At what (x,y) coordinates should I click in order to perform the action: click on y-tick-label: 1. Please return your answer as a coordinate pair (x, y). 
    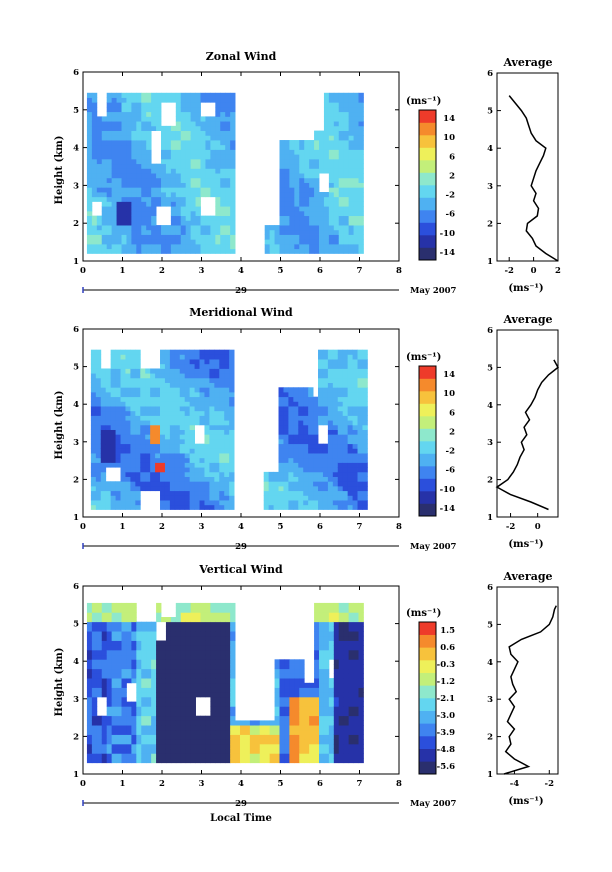
    Looking at the image, I should click on (76, 262).